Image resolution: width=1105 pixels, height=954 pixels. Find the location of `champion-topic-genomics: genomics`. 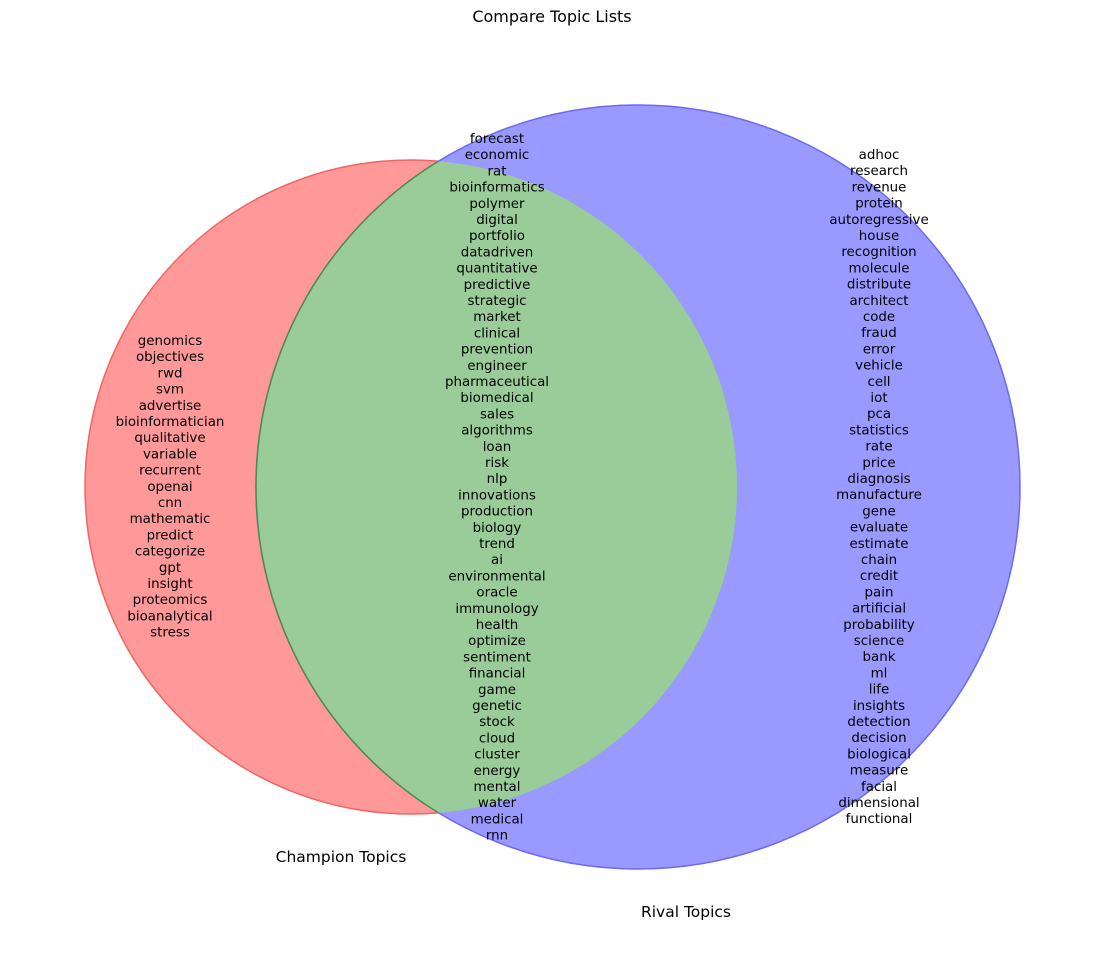

champion-topic-genomics: genomics is located at coordinates (170, 341).